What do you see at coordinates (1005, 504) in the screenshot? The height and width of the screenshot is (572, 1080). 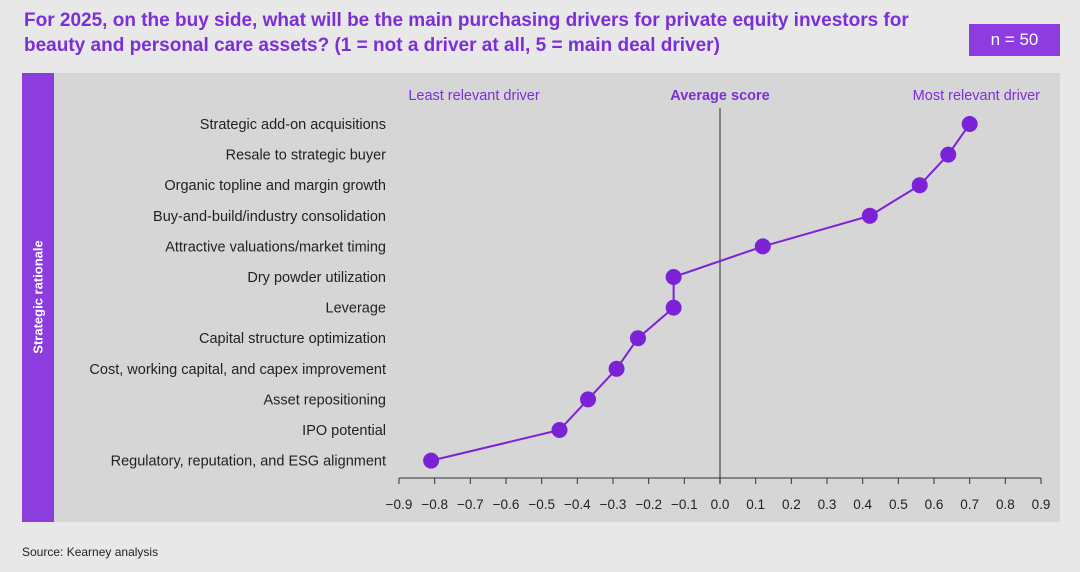 I see `x-tick-label: 0.8` at bounding box center [1005, 504].